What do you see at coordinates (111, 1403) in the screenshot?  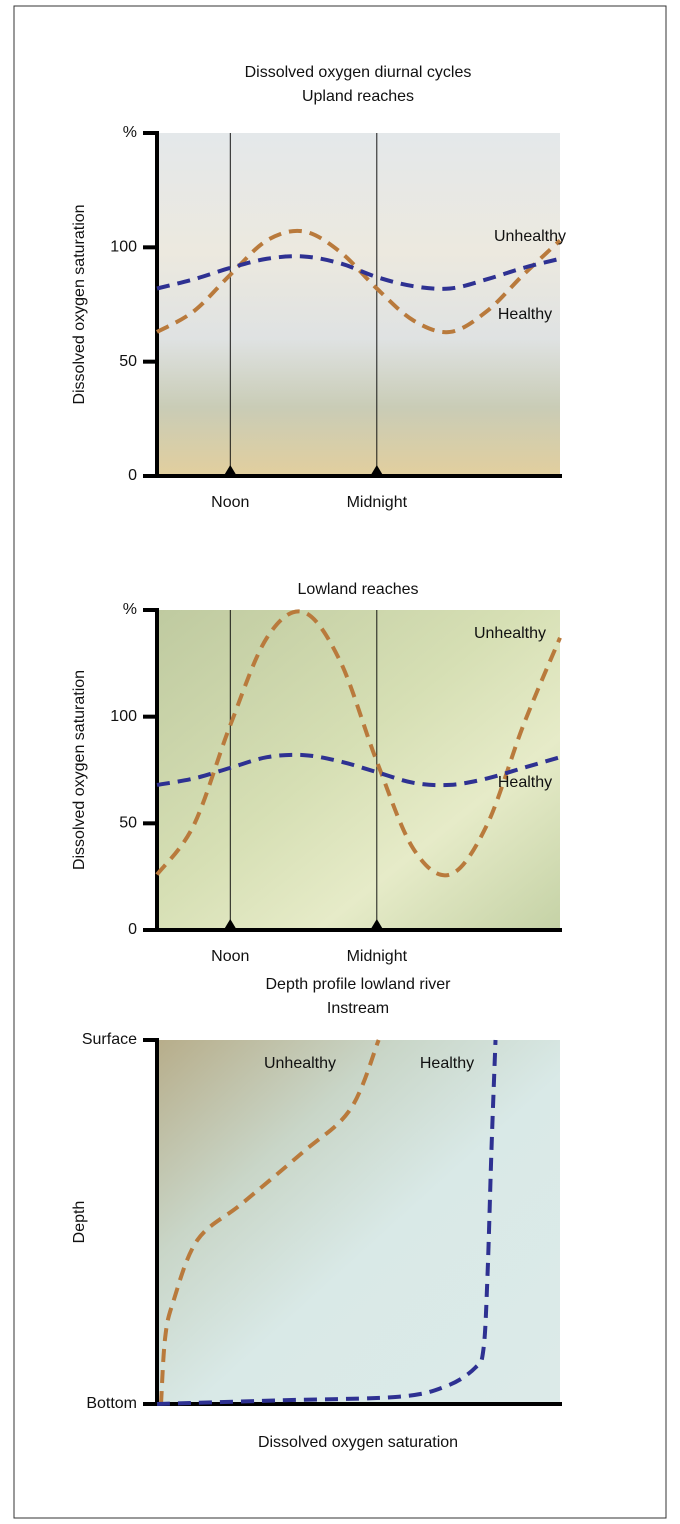 I see `y-tick-label: Bottom` at bounding box center [111, 1403].